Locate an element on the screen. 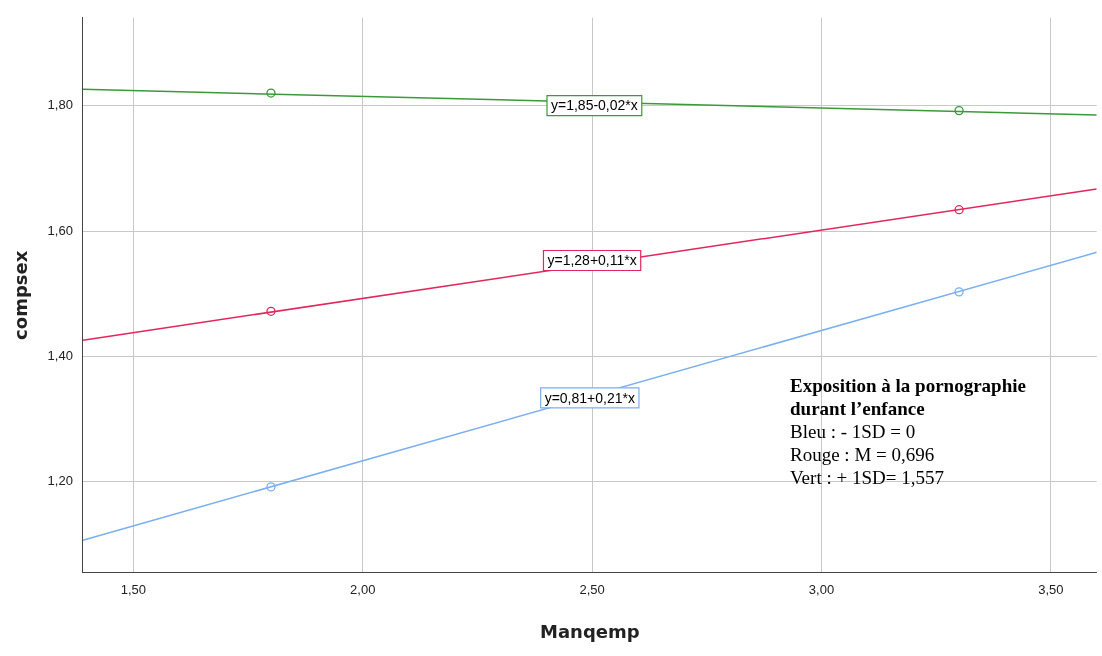  x-tick-label: 2,50 is located at coordinates (592, 590).